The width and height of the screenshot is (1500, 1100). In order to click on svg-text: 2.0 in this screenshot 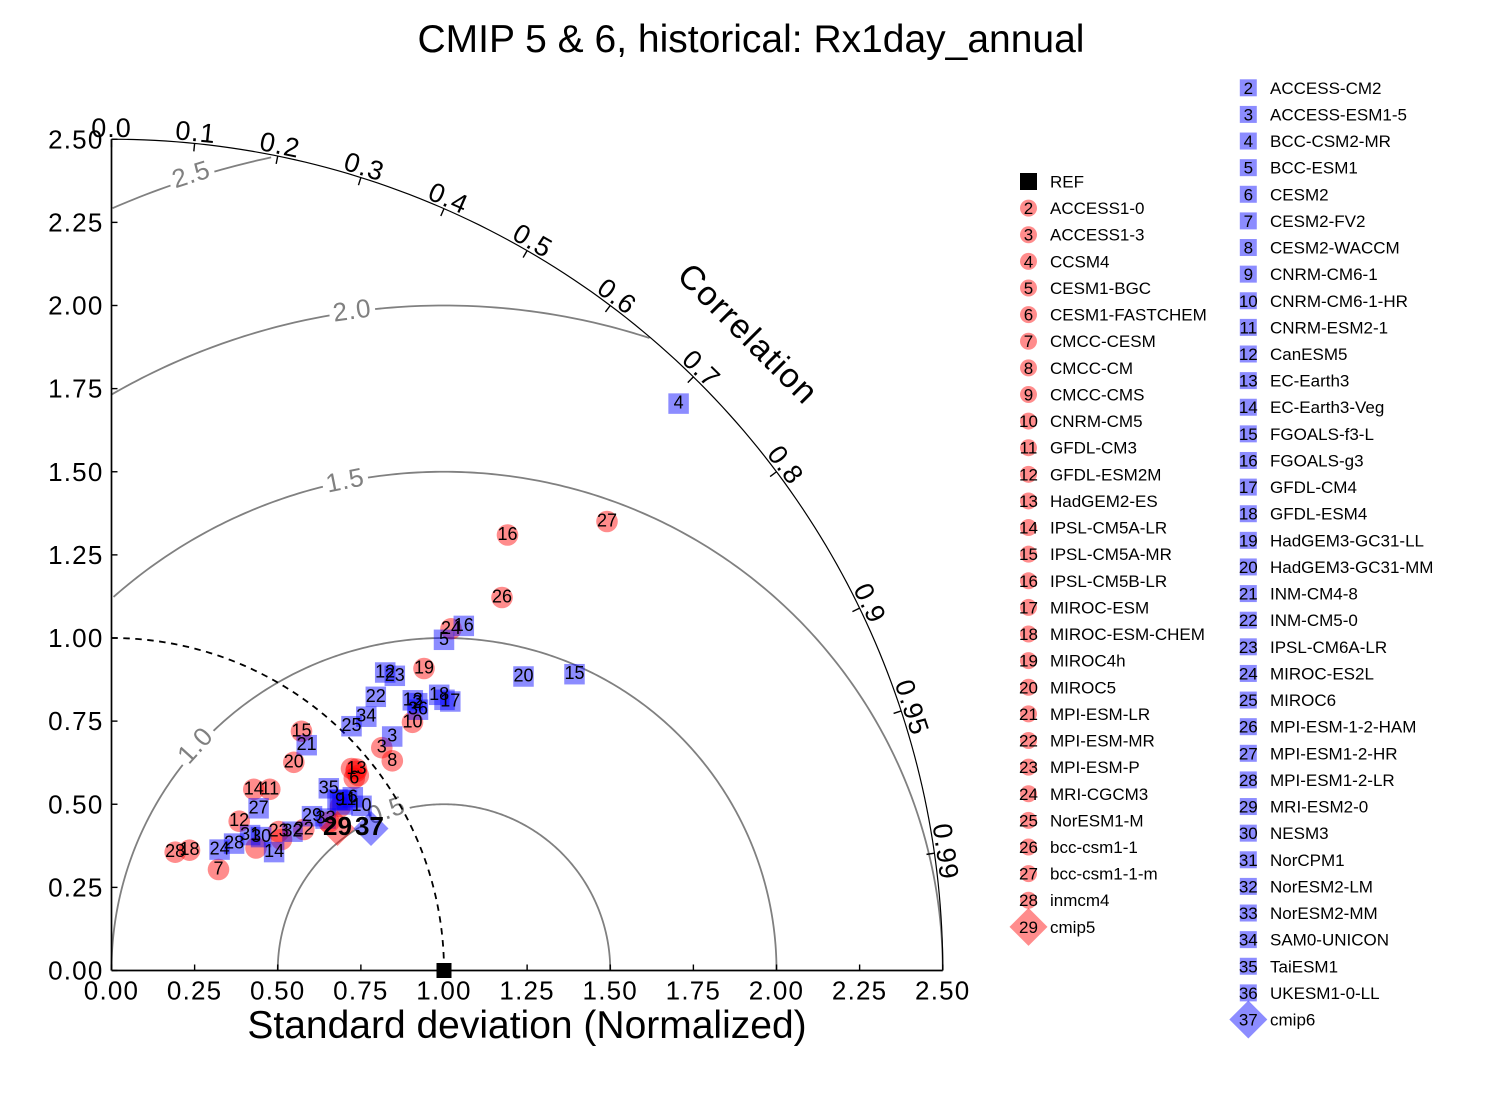, I will do `click(352, 309)`.